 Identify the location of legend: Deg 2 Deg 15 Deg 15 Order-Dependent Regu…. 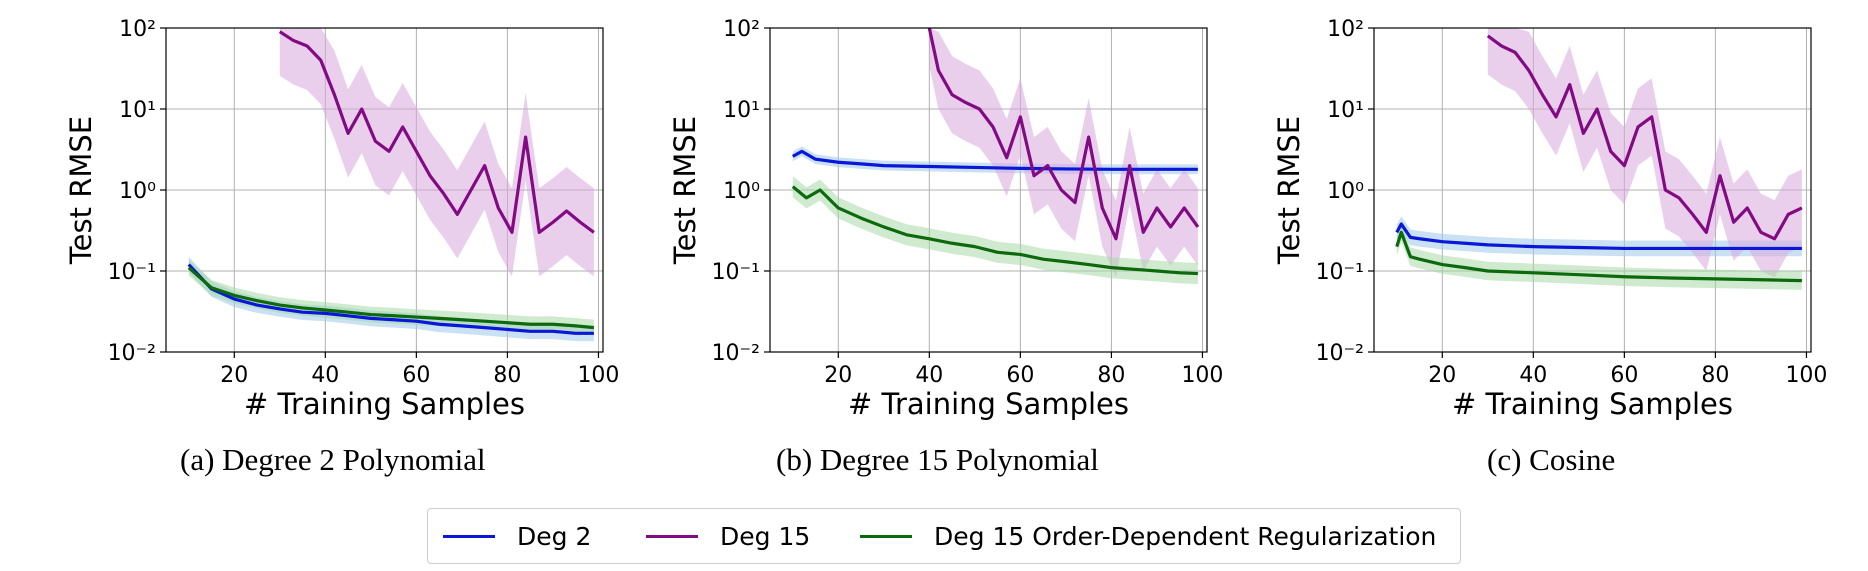
(944, 536).